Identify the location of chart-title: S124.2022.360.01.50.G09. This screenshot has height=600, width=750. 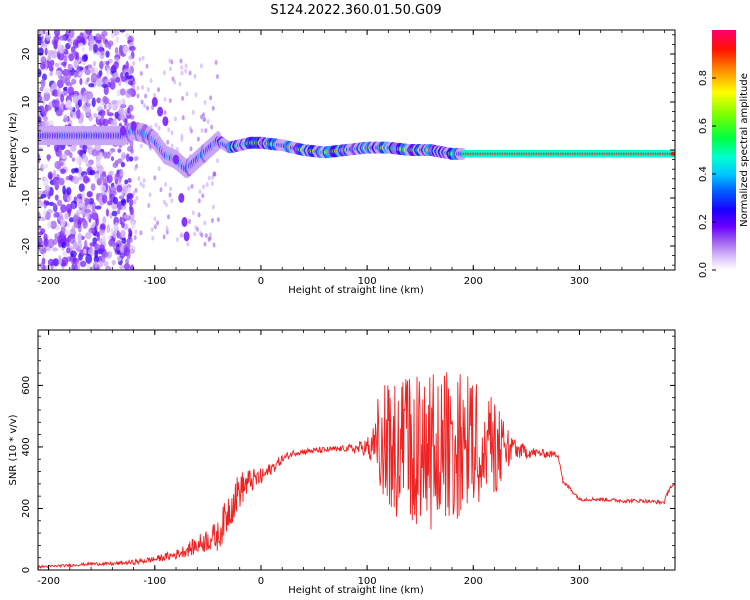
(355, 10).